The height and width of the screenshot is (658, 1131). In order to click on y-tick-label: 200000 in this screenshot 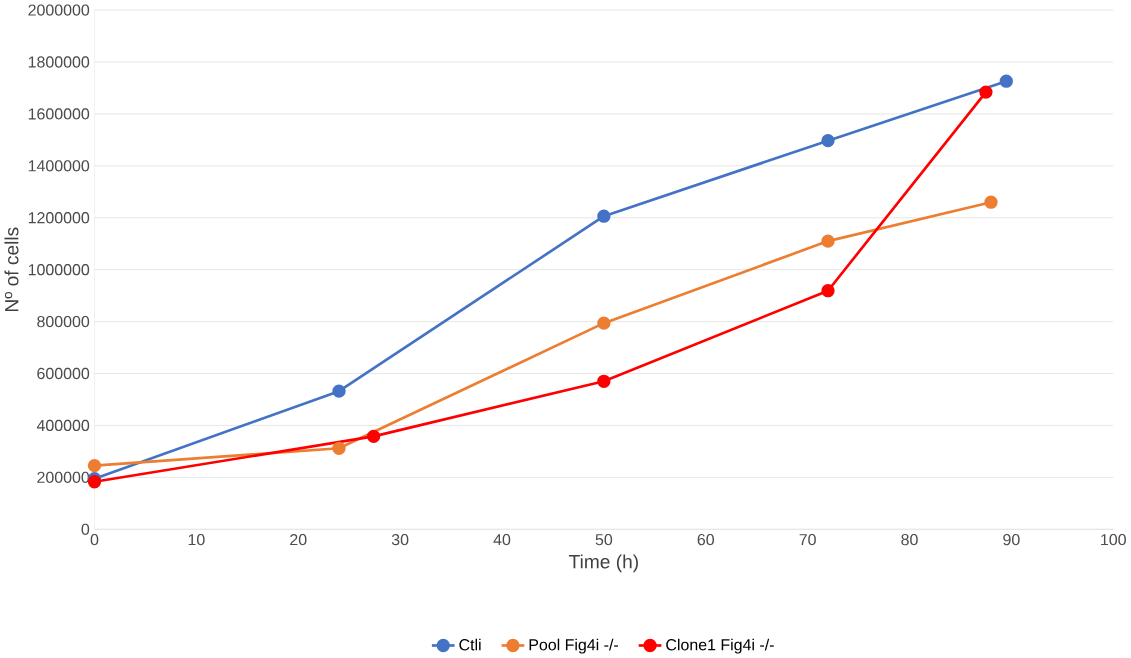, I will do `click(63, 477)`.